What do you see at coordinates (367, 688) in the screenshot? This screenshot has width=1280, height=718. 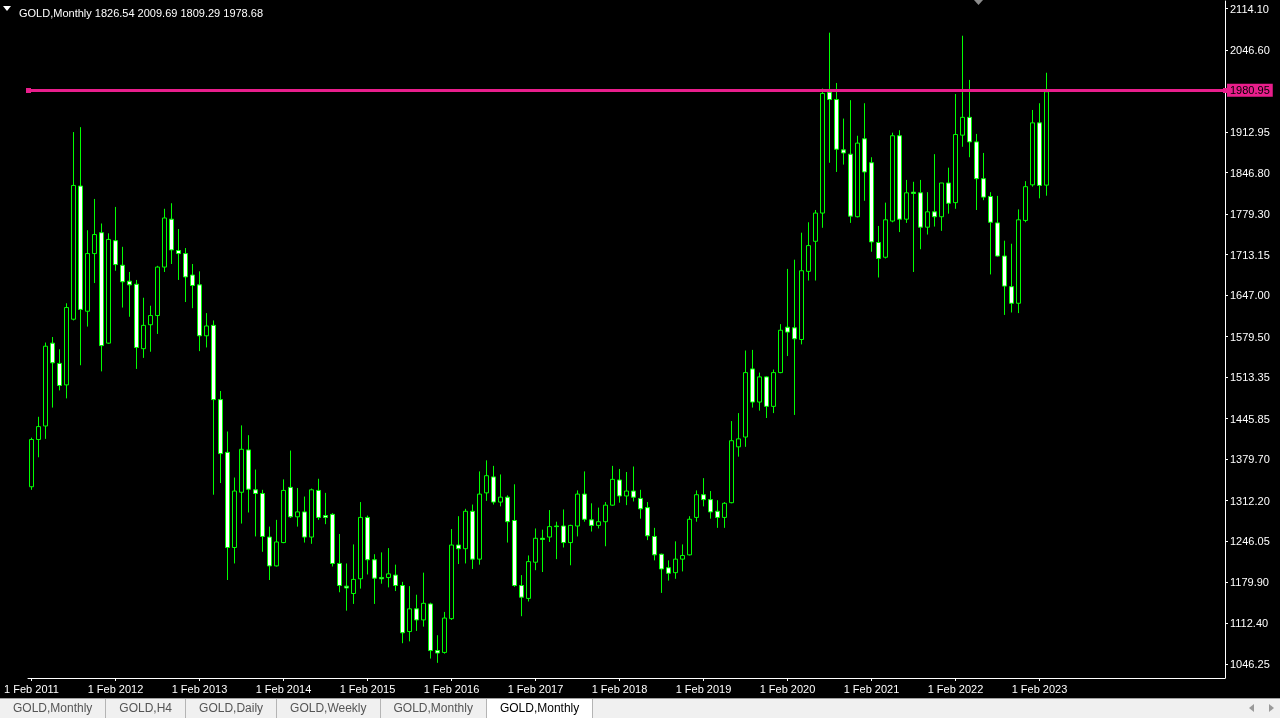 I see `x-tick-label: 1 Feb 2015` at bounding box center [367, 688].